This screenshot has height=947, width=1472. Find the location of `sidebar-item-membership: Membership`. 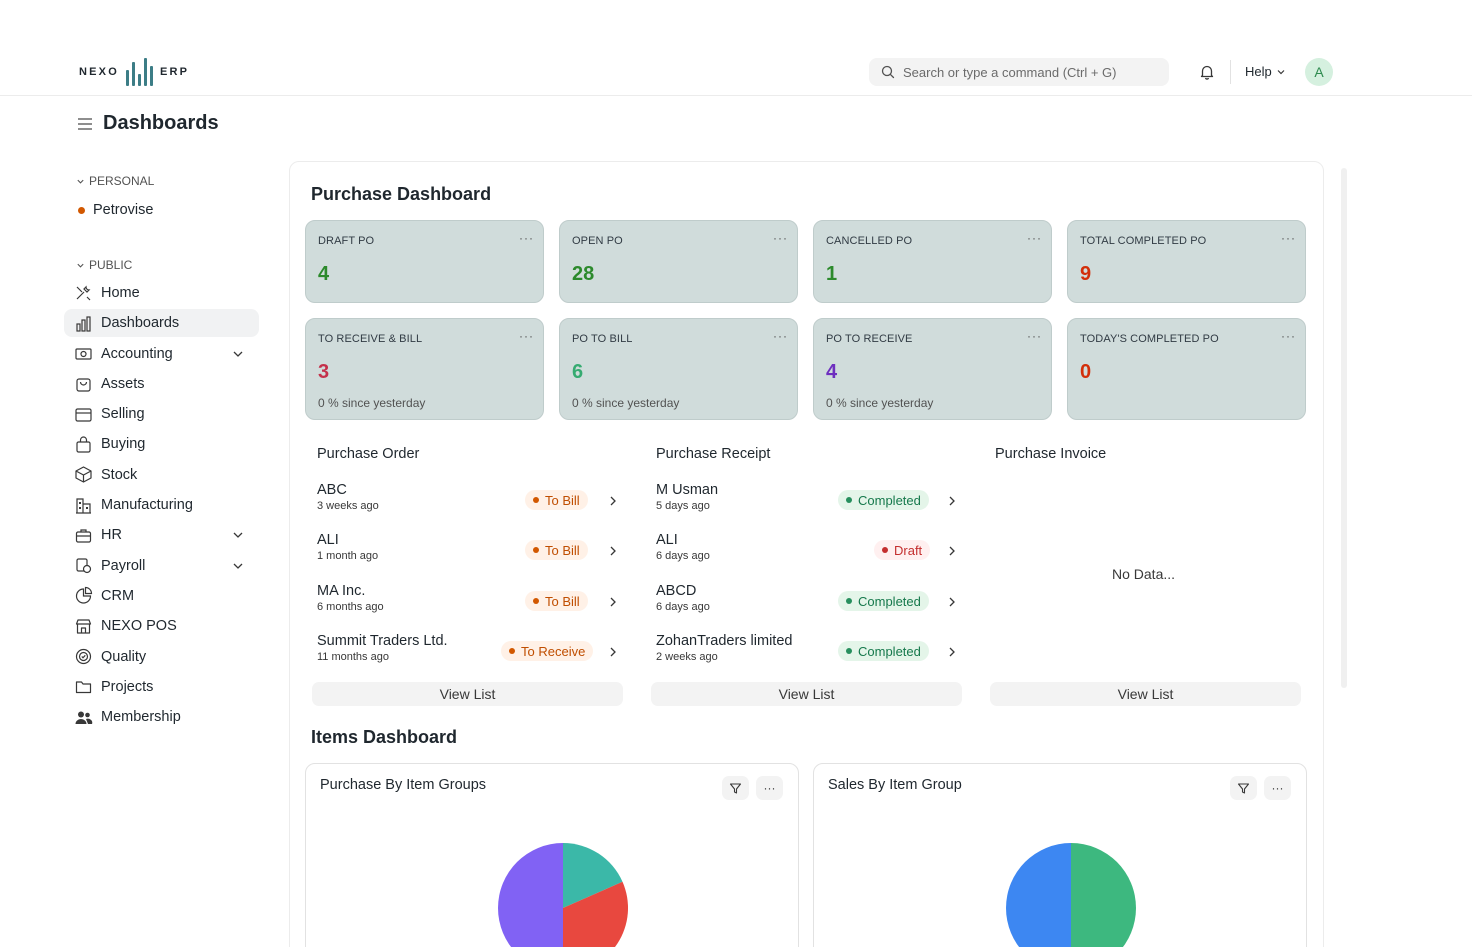

sidebar-item-membership: Membership is located at coordinates (161, 717).